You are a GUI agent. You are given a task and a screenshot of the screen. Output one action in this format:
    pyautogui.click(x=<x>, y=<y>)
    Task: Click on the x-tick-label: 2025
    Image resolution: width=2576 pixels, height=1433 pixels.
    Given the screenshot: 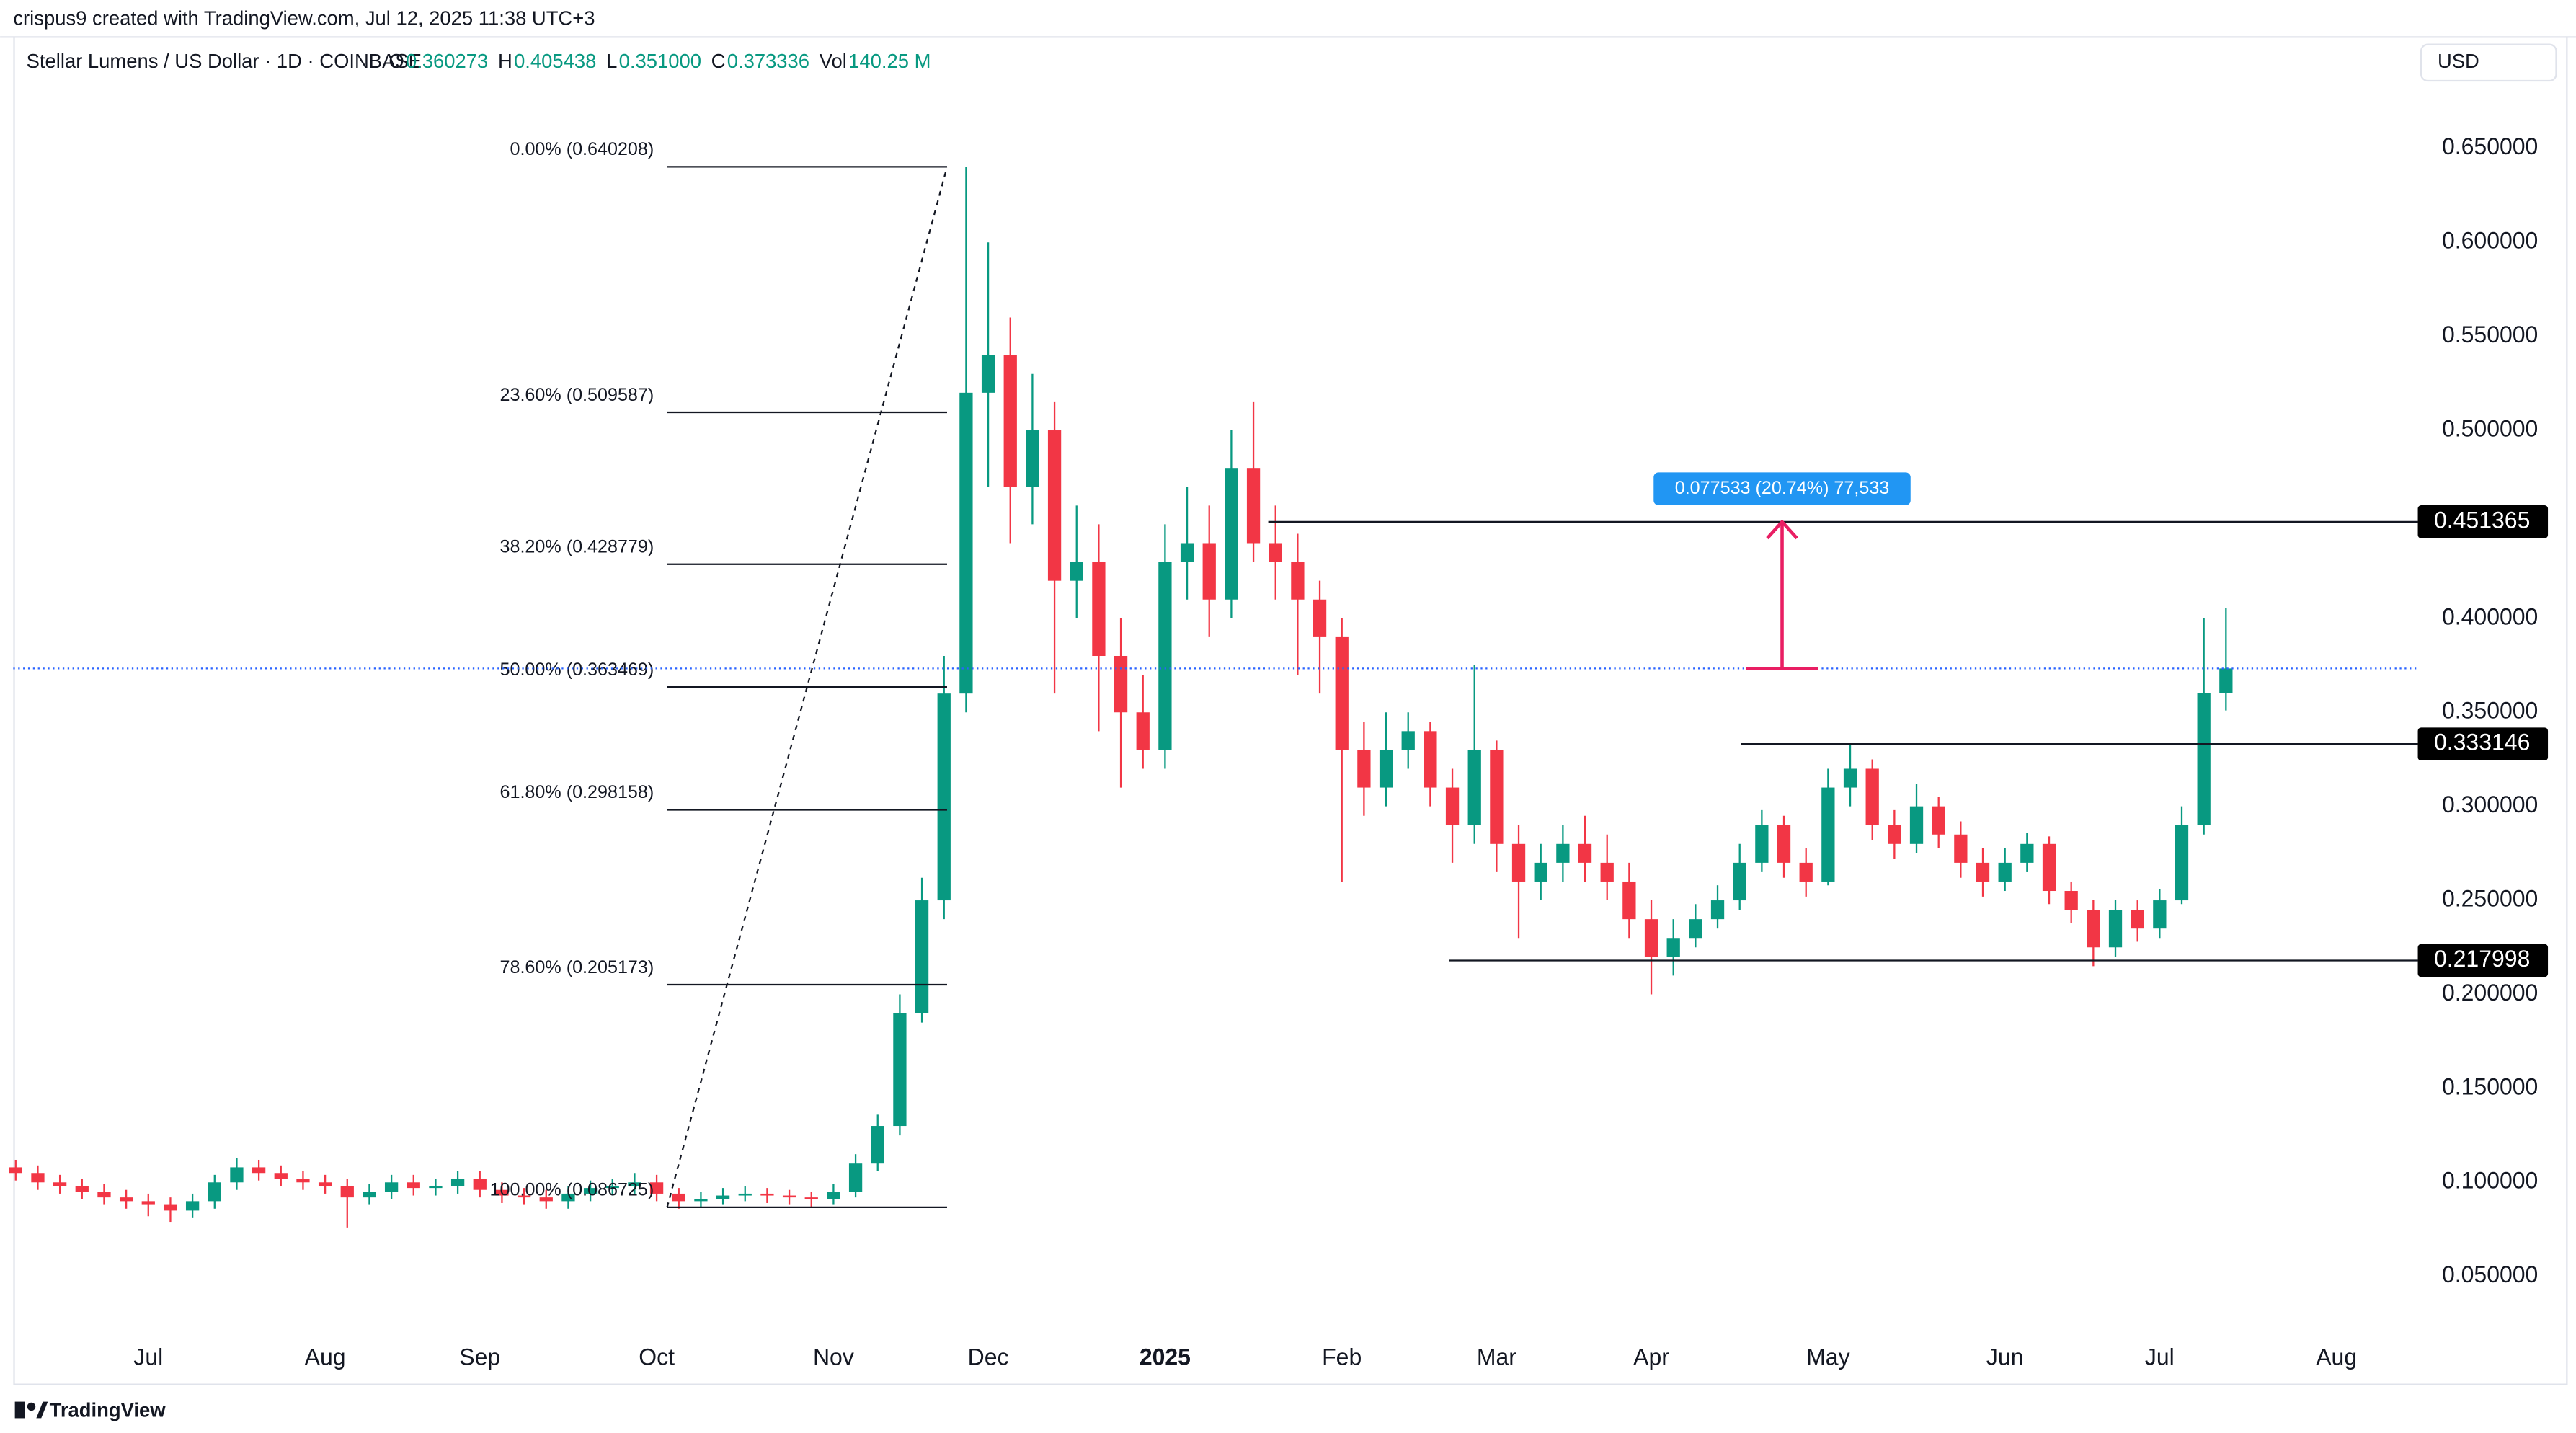 What is the action you would take?
    pyautogui.click(x=1165, y=1357)
    